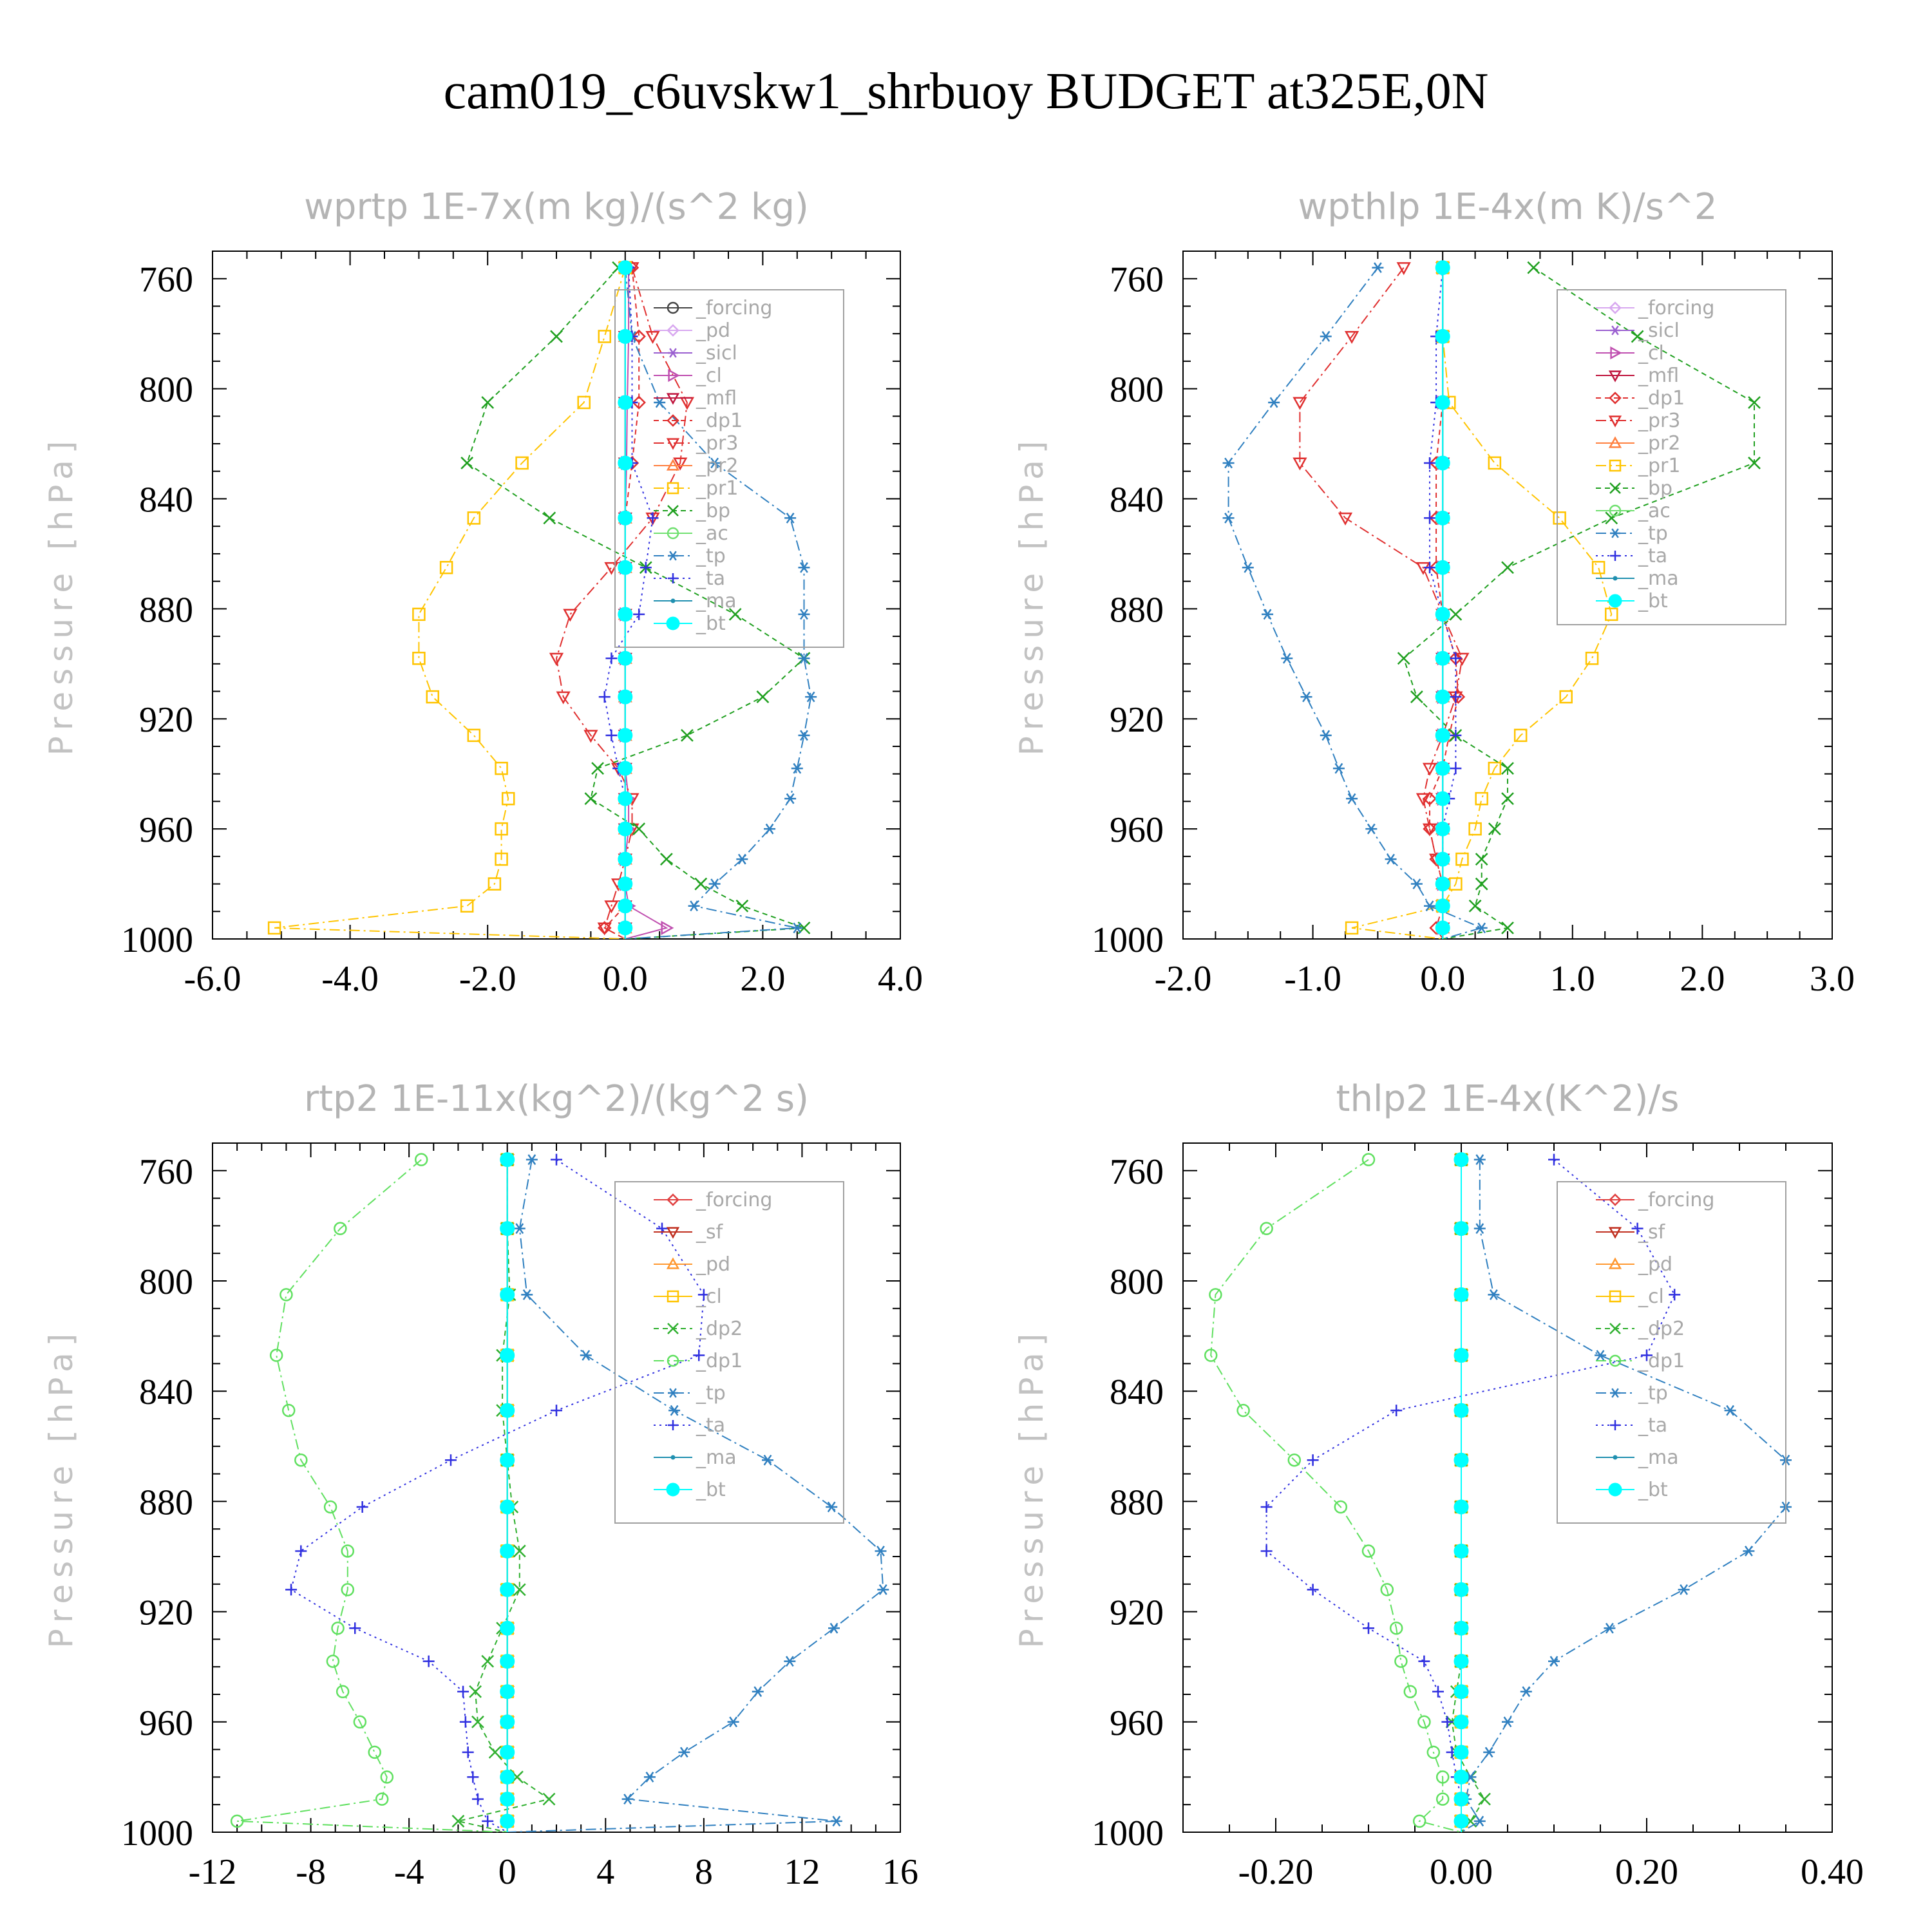  What do you see at coordinates (729, 1352) in the screenshot?
I see `legend: _forcing _sf _pd _cl _dp2 _dp1 _tp _ta _ma _bt` at bounding box center [729, 1352].